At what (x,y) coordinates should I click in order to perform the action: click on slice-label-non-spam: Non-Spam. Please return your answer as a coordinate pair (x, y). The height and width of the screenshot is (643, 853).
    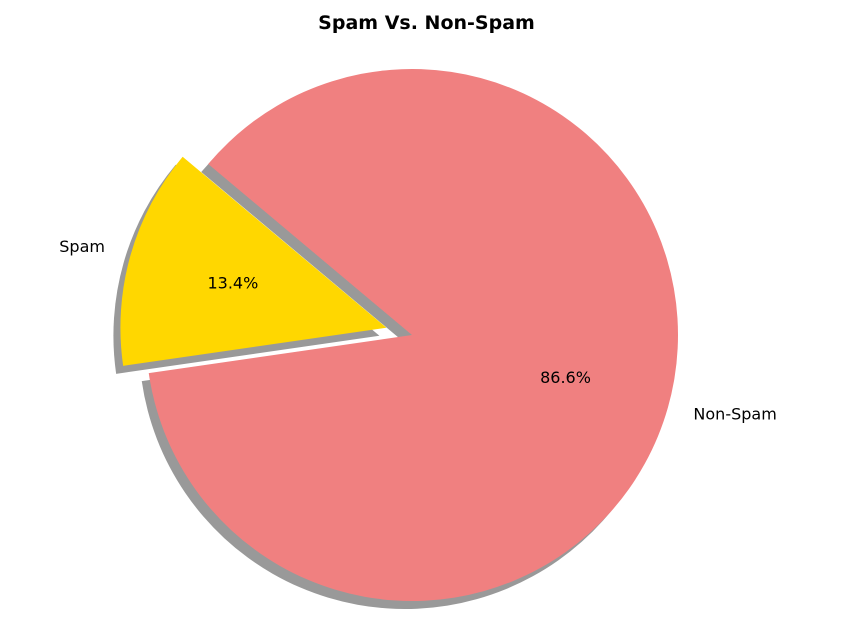
    Looking at the image, I should click on (734, 414).